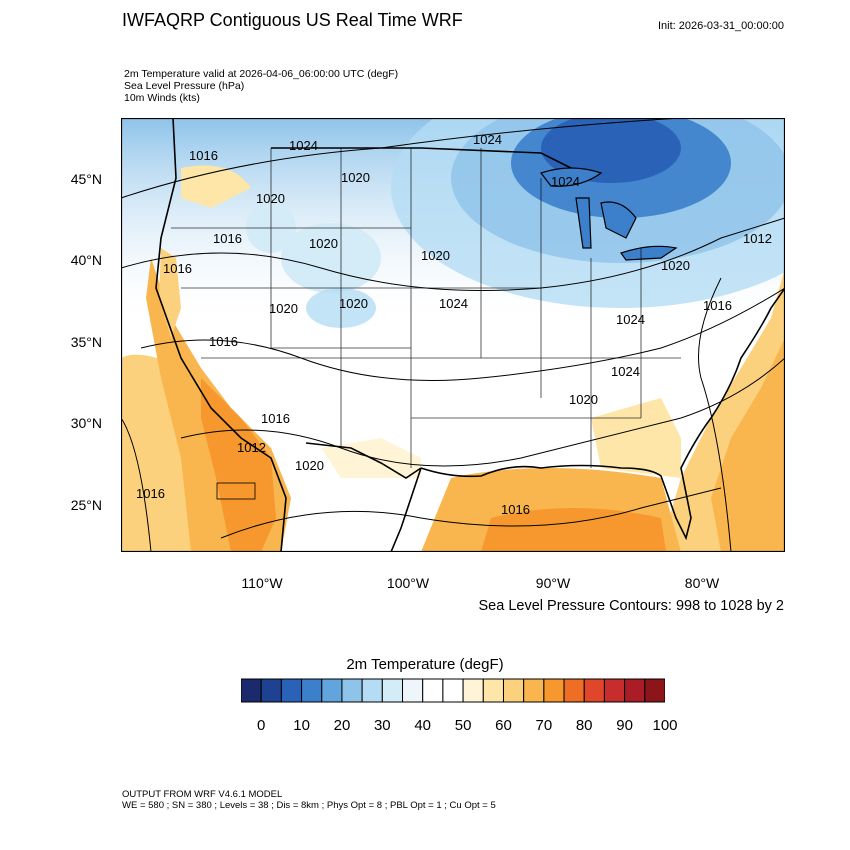  I want to click on field-winds-label: 10m Winds (kts), so click(162, 98).